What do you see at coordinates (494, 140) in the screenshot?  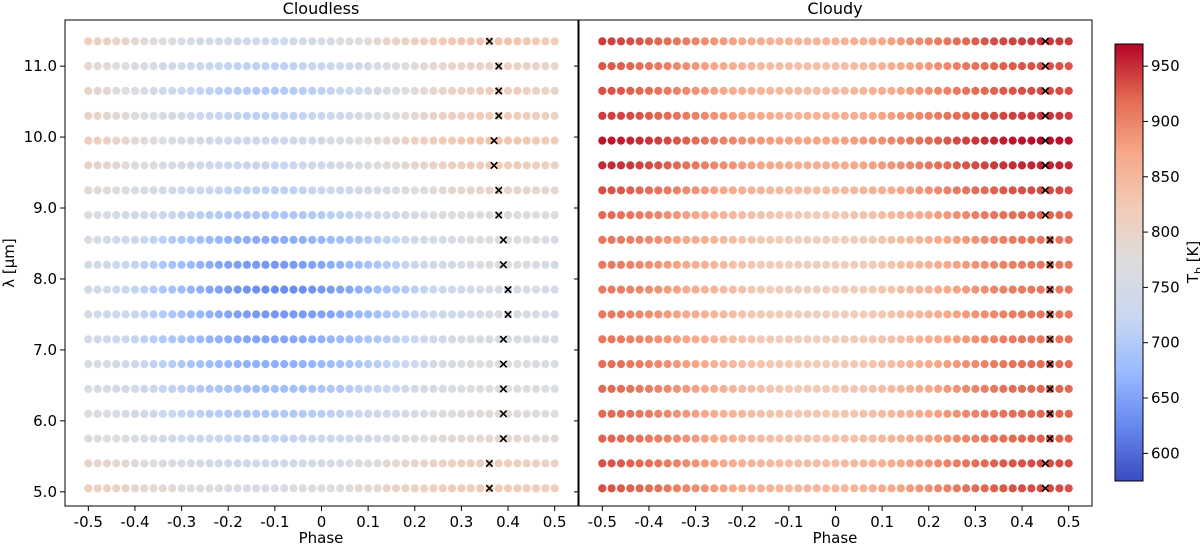 I see `max-marker-cloudless` at bounding box center [494, 140].